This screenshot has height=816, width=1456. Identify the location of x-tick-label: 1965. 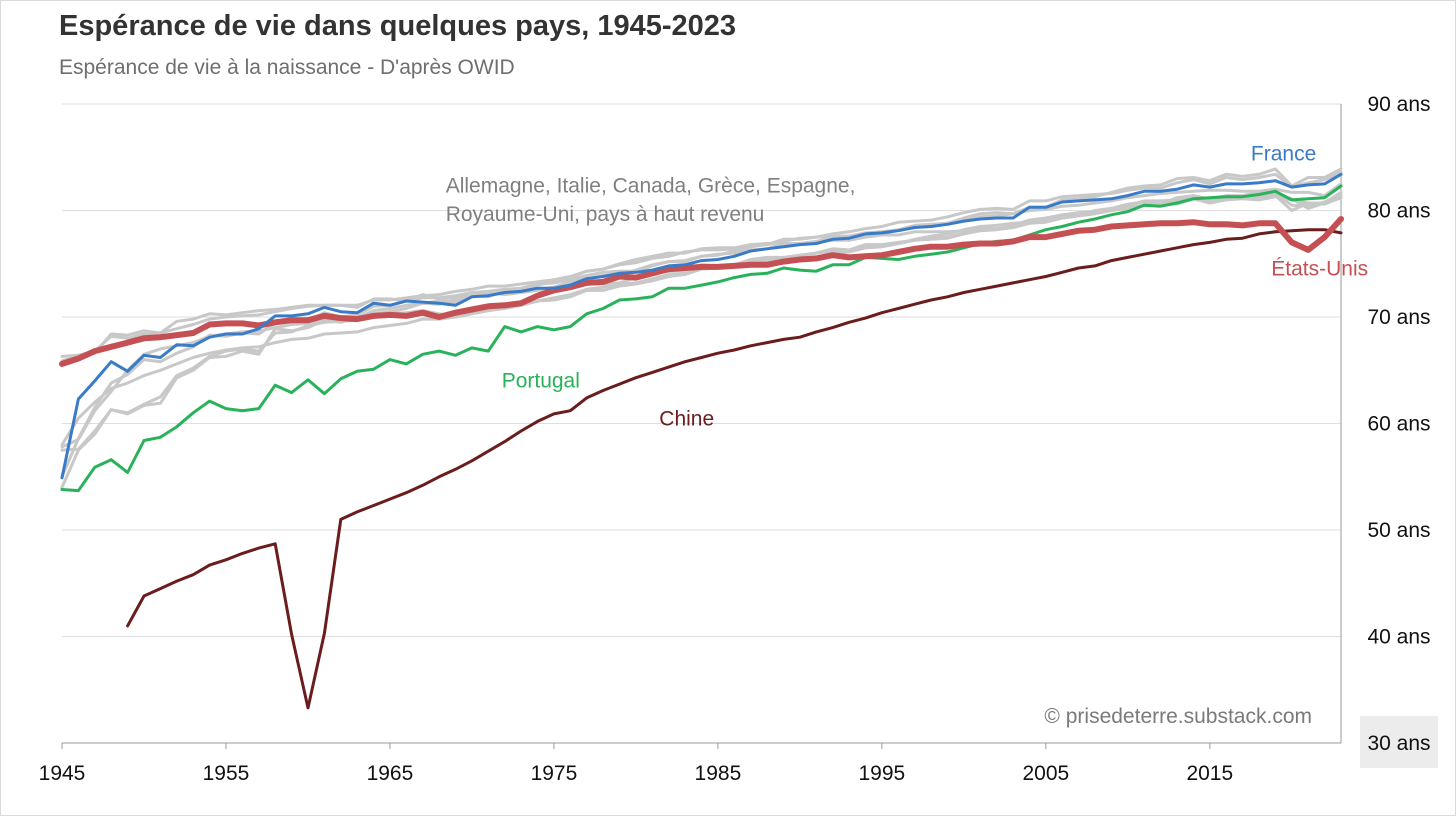
(390, 773).